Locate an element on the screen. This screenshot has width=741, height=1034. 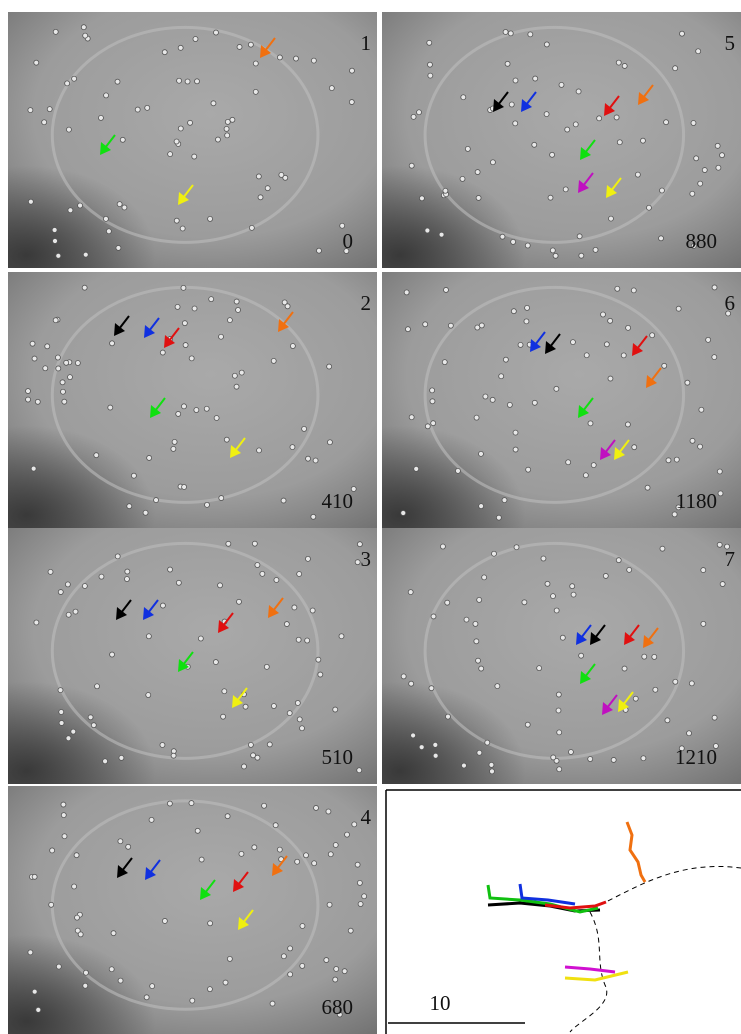
micrograph-panel: 4 680 is located at coordinates (192, 910).